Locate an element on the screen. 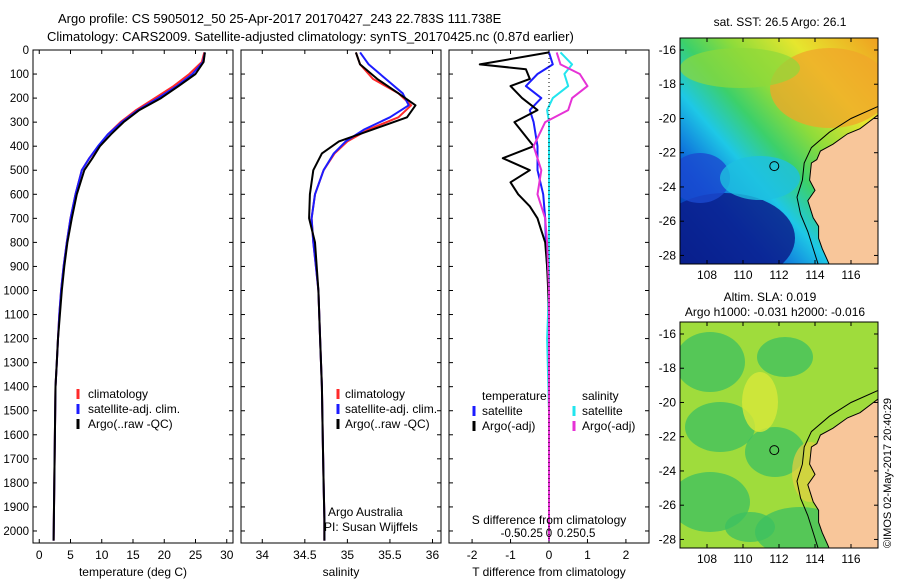 The image size is (900, 580). x-tick-label: 35 is located at coordinates (348, 555).